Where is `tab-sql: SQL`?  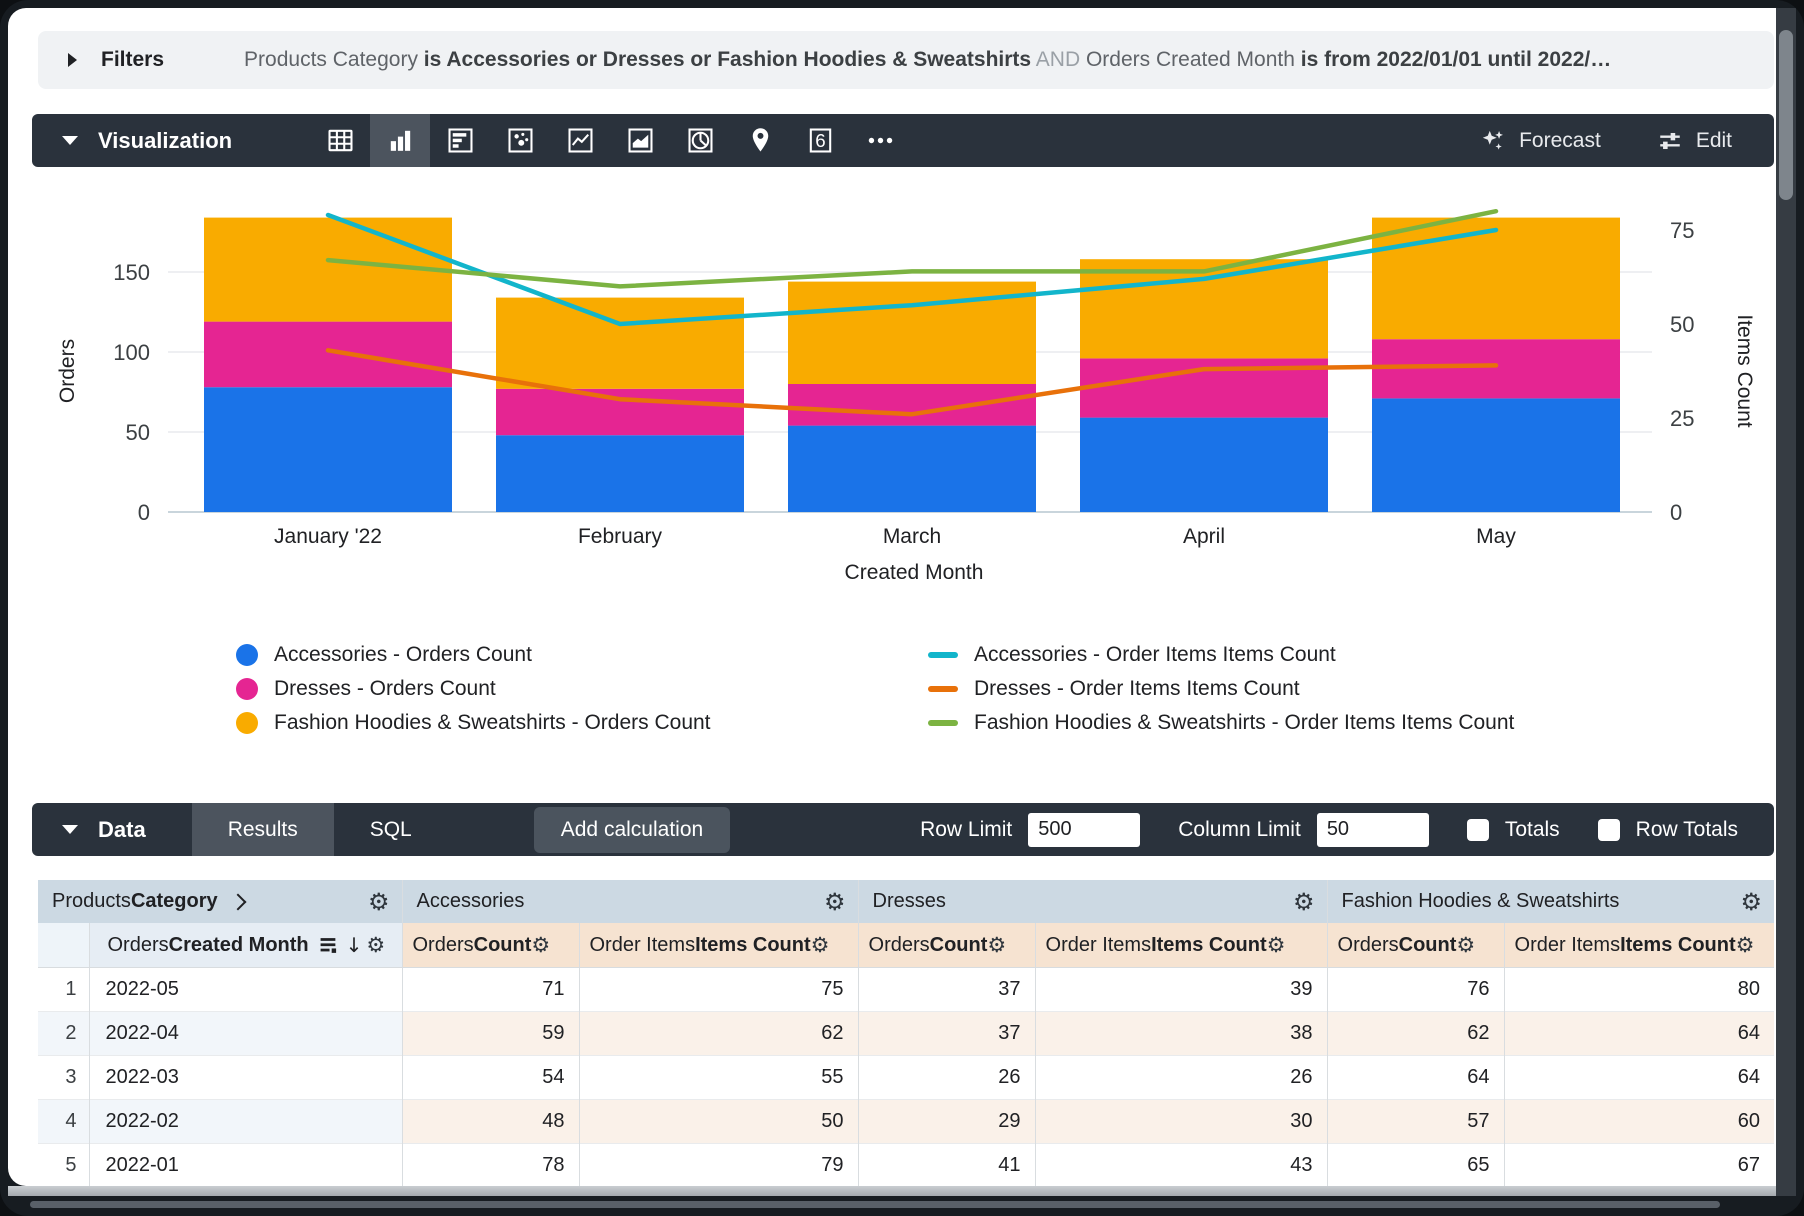 tab-sql: SQL is located at coordinates (390, 829).